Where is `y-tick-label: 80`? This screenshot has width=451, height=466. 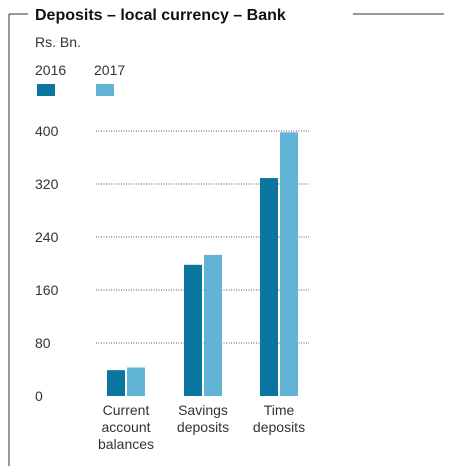 y-tick-label: 80 is located at coordinates (43, 343).